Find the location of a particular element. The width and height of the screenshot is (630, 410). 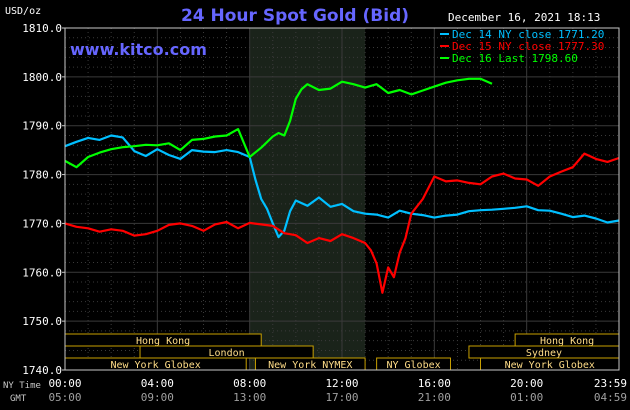

gmt-row-label: GMT is located at coordinates (18, 399).